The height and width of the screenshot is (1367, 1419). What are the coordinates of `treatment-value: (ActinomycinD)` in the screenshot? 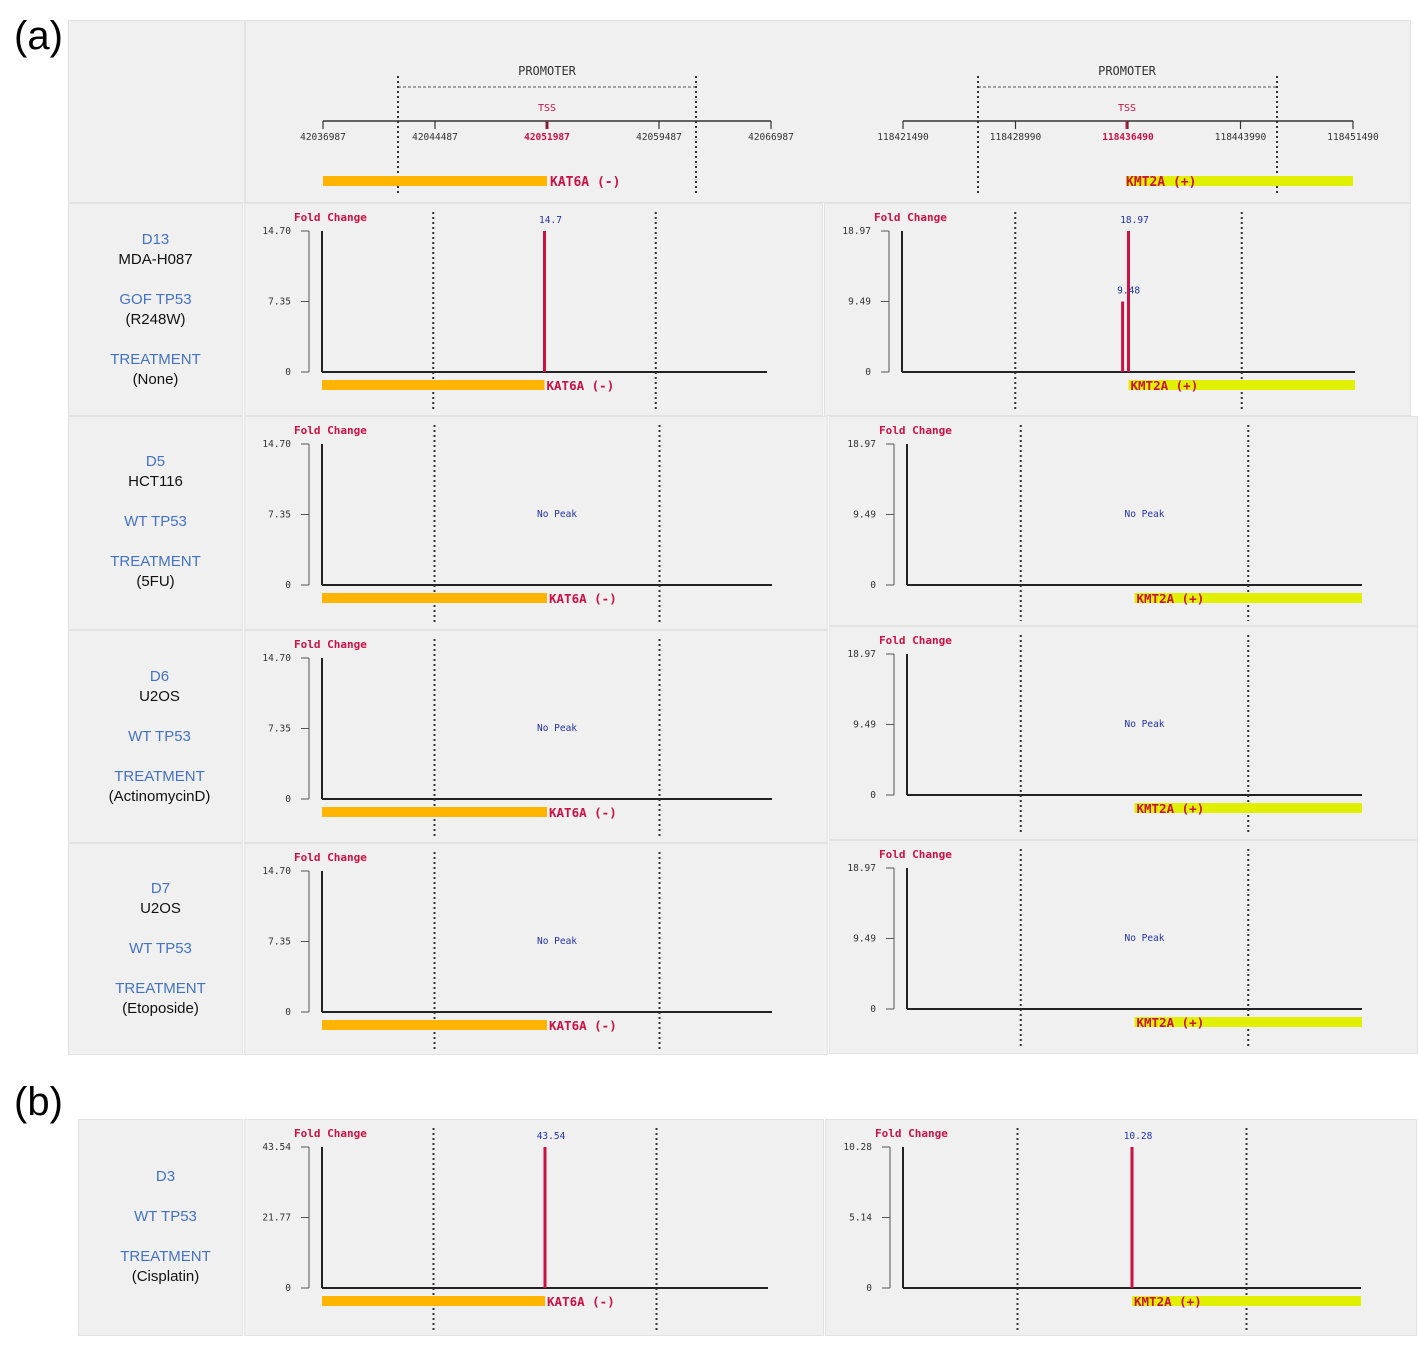 It's located at (159, 796).